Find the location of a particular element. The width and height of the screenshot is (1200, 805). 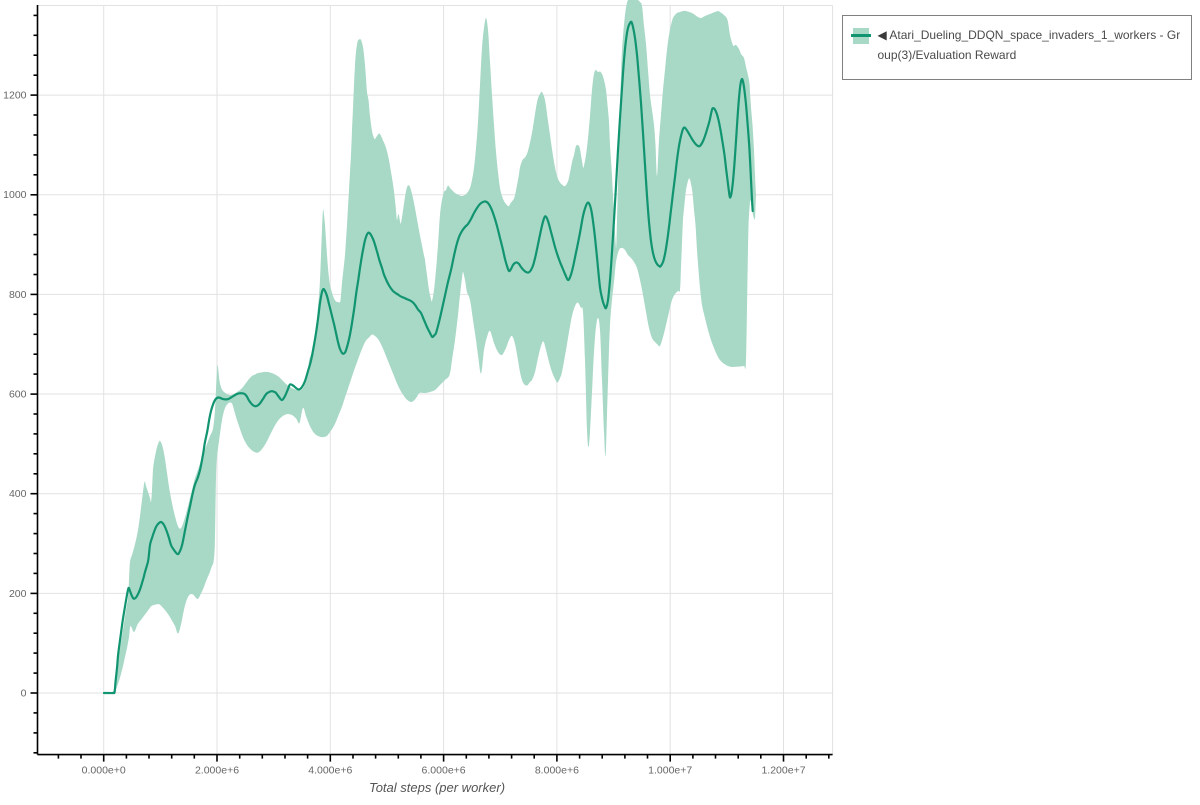

svg-text: 600 is located at coordinates (18, 395).